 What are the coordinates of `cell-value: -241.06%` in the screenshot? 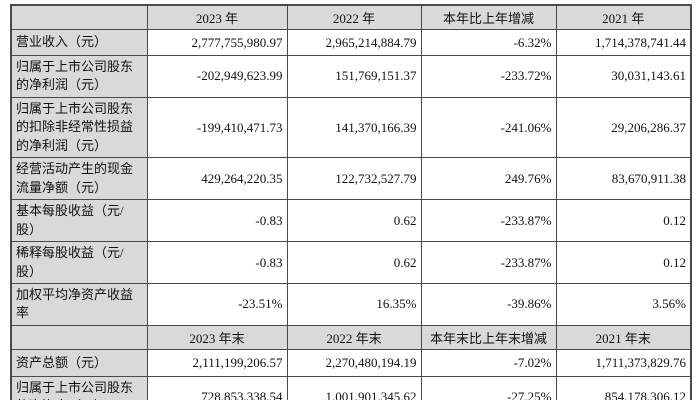 It's located at (488, 127).